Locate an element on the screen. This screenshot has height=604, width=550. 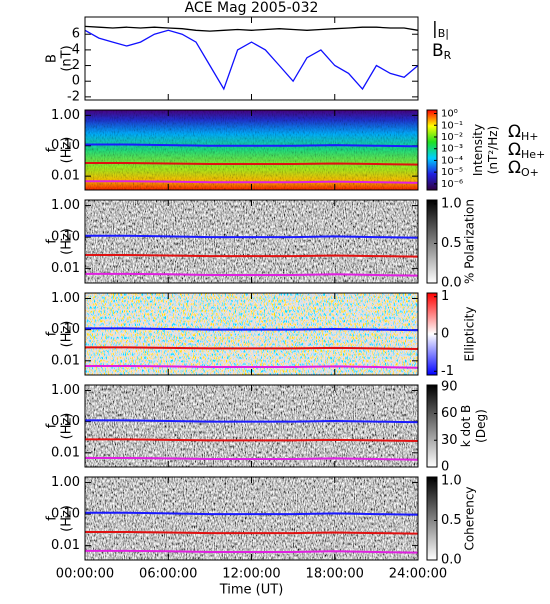
legend-entry: BR is located at coordinates (442, 51).